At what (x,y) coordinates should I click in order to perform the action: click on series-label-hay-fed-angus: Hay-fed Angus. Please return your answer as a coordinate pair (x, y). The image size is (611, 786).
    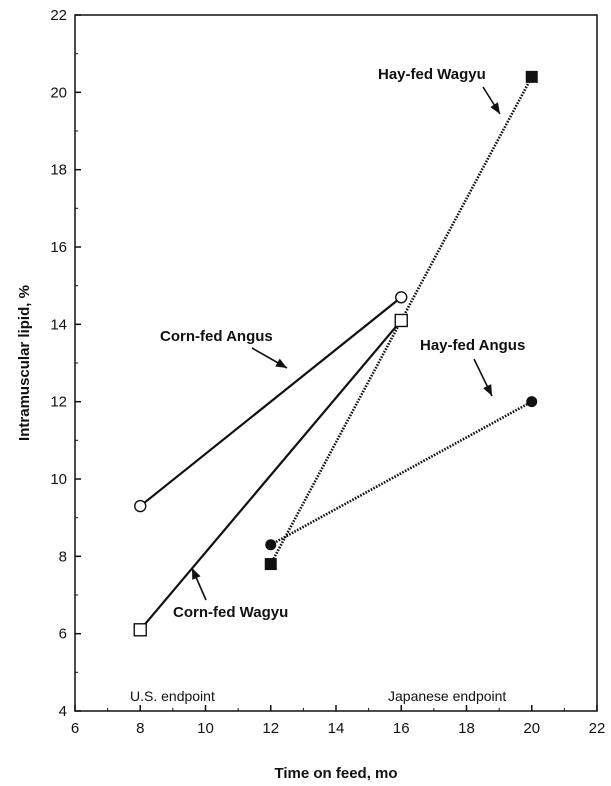
    Looking at the image, I should click on (472, 345).